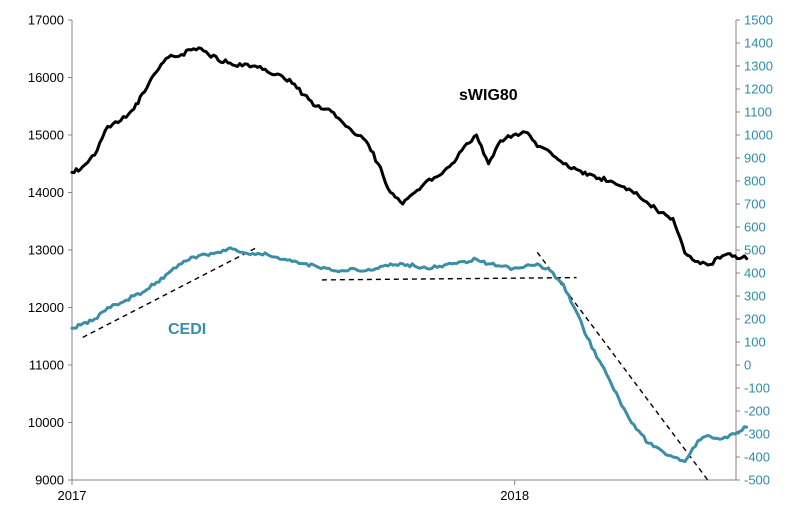 This screenshot has height=527, width=800. I want to click on right-tick-label: 900, so click(755, 158).